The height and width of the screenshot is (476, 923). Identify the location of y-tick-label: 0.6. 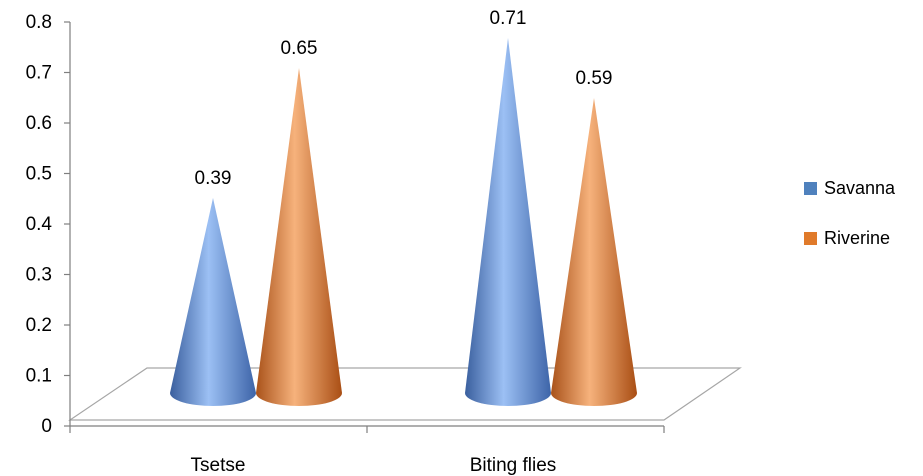
(39, 123).